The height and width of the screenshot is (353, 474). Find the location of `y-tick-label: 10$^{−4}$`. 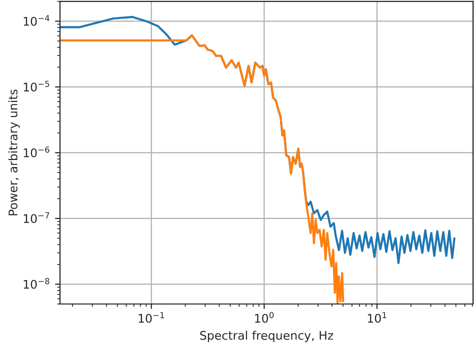

y-tick-label: 10$^{−4}$ is located at coordinates (37, 20).